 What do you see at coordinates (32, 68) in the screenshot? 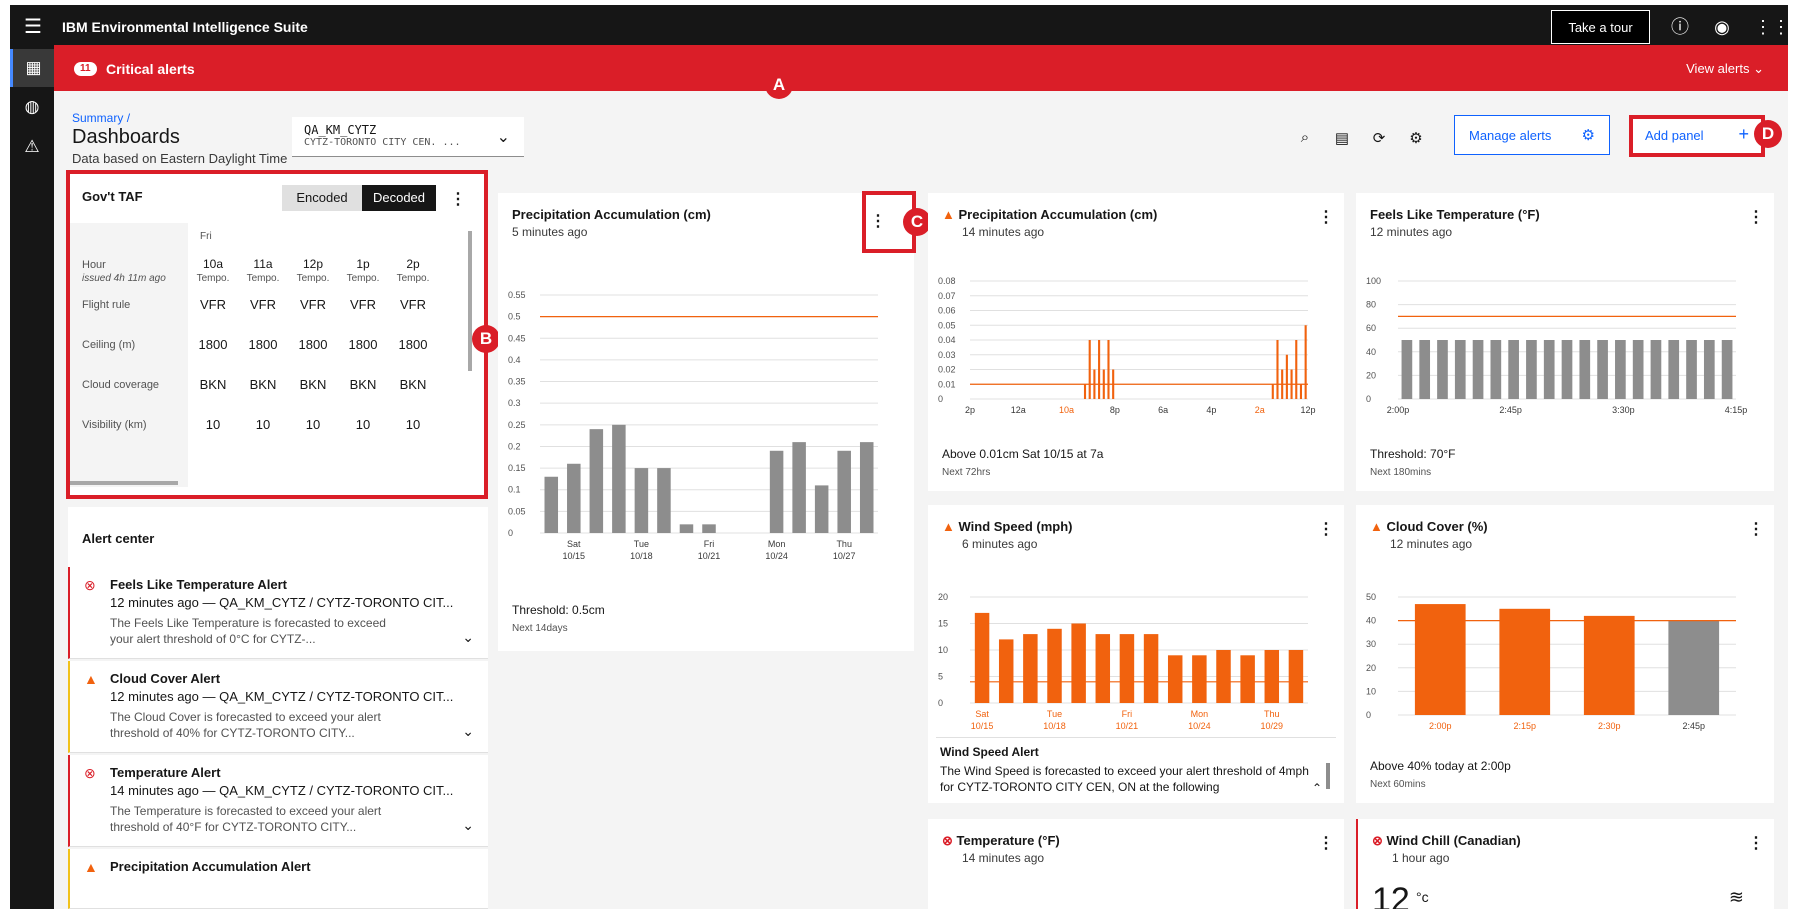
I see `dashboard-icon: ▦` at bounding box center [32, 68].